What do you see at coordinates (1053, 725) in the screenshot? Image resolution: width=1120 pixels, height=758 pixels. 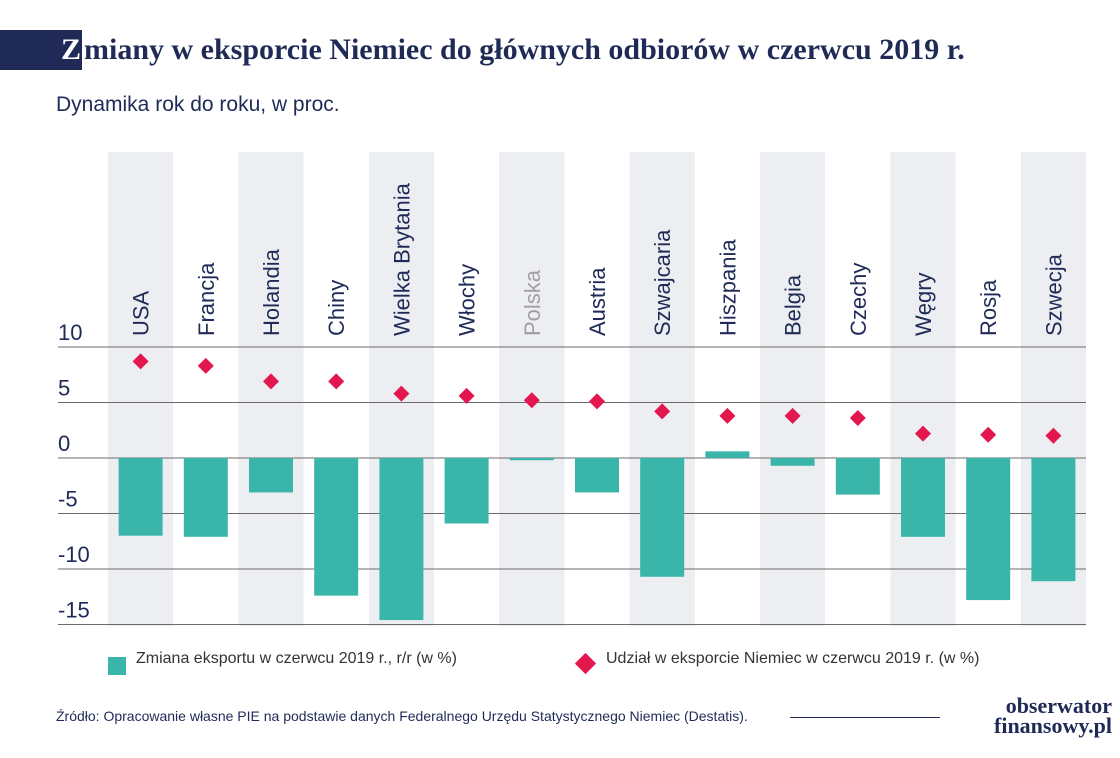 I see `logo-line-2: finansowy.pl` at bounding box center [1053, 725].